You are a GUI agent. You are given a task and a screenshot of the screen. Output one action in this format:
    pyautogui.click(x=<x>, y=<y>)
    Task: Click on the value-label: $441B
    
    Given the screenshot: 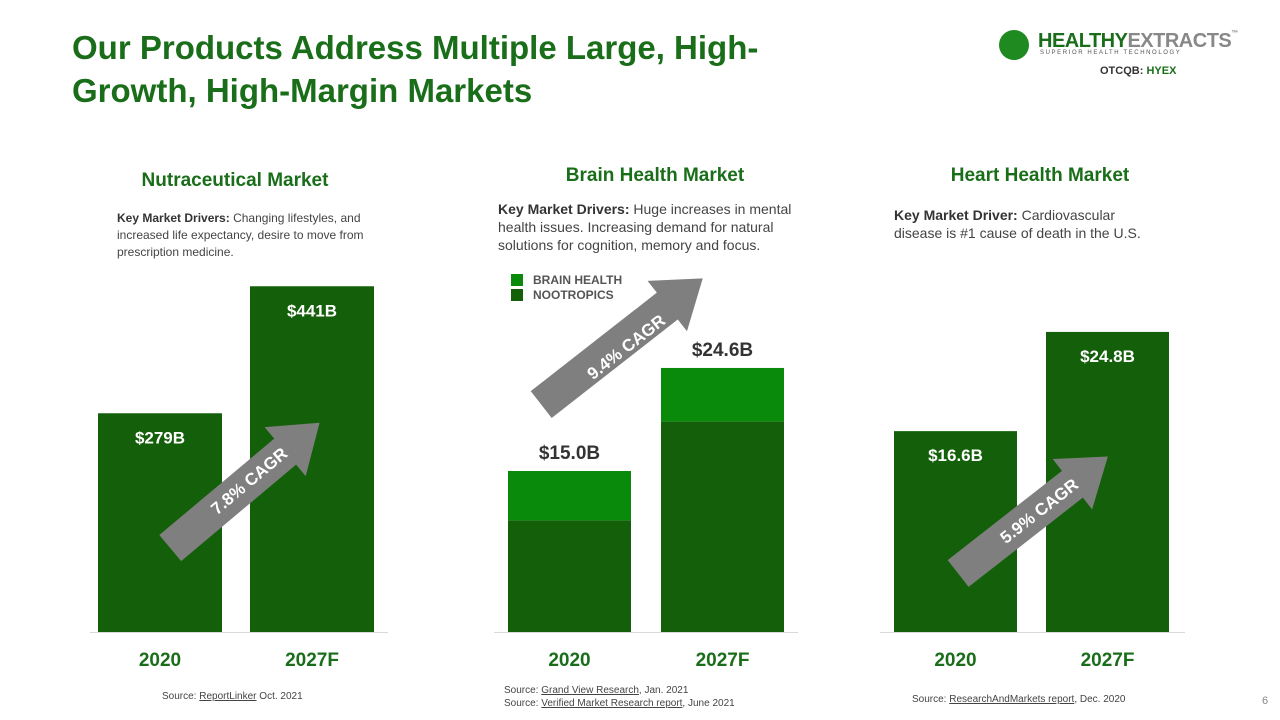 What is the action you would take?
    pyautogui.click(x=312, y=310)
    